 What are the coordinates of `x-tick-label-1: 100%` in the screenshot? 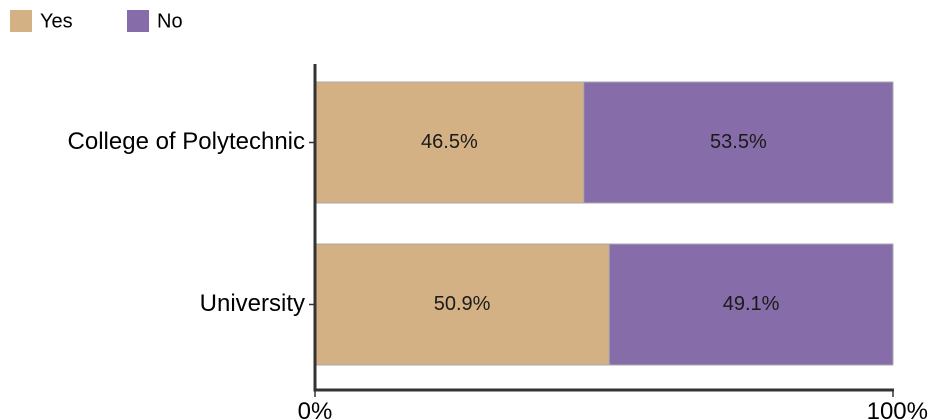 It's located at (897, 408).